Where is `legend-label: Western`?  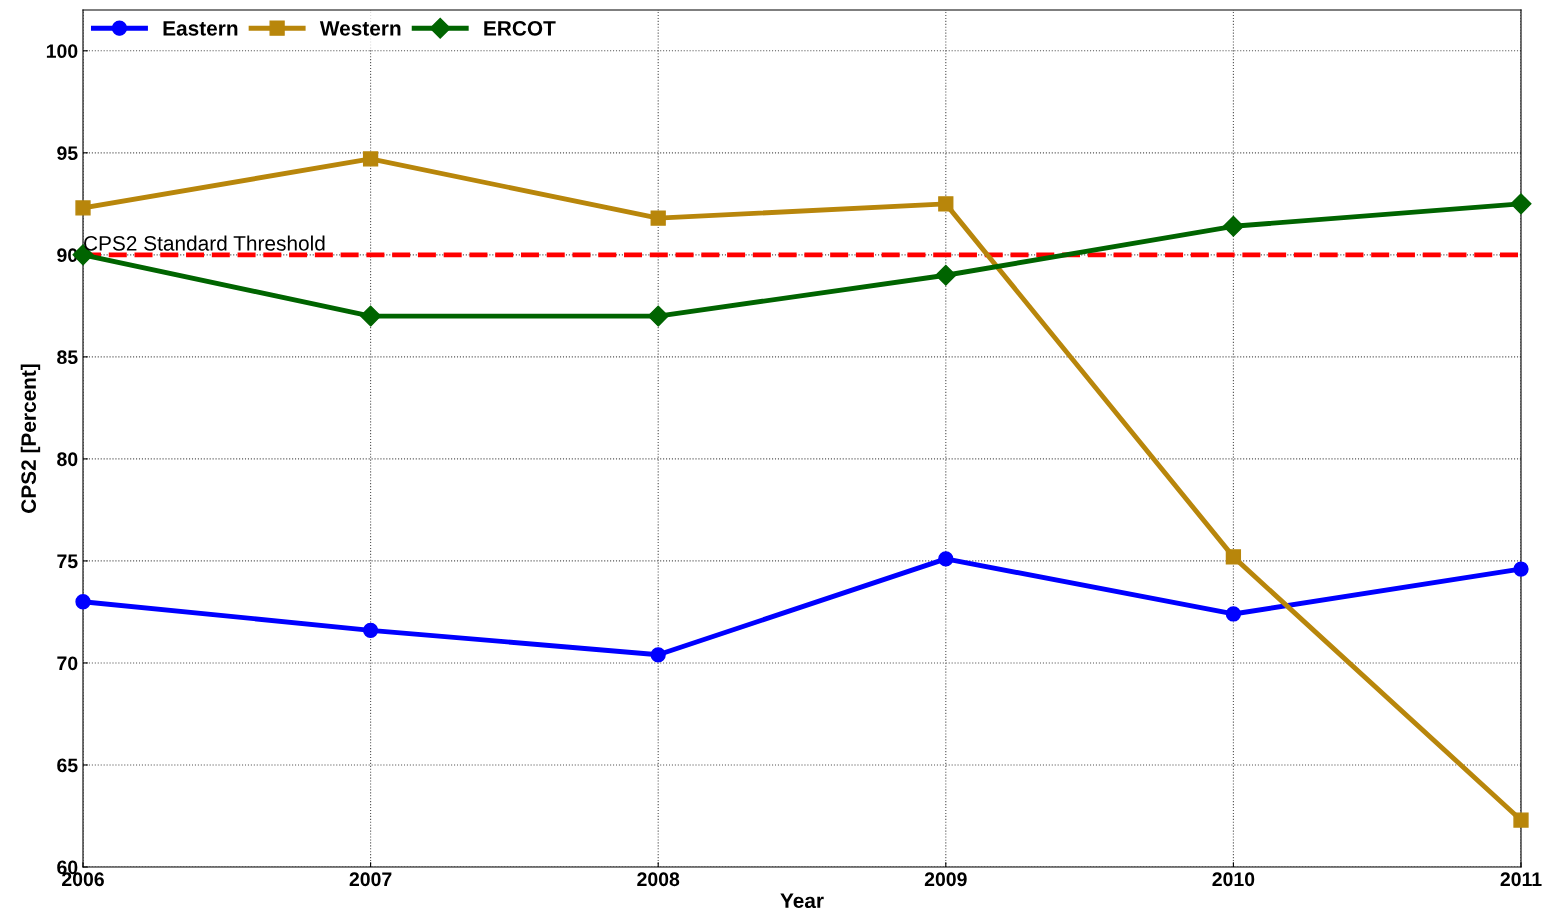
legend-label: Western is located at coordinates (360, 28).